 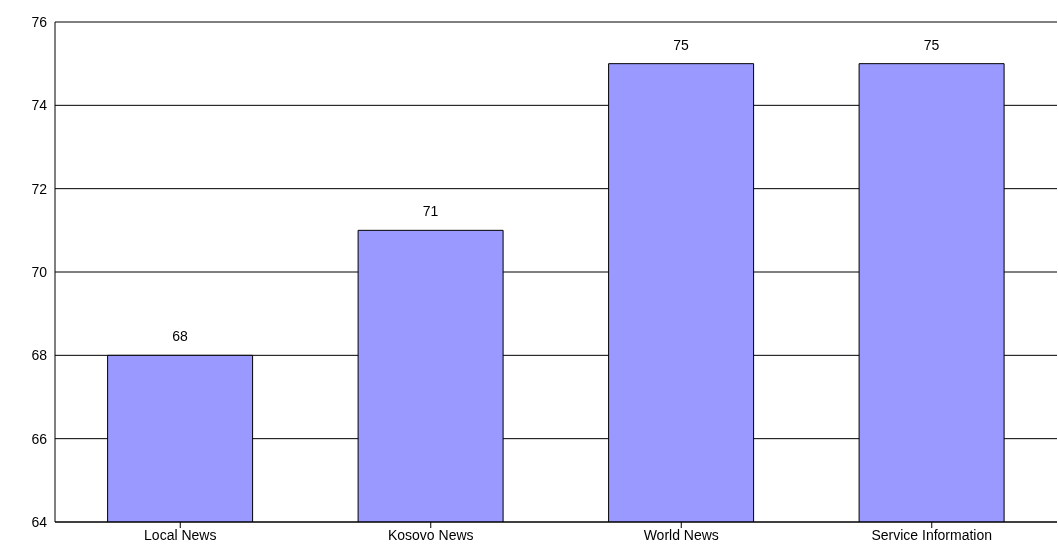 I want to click on y-tick-label: 76, so click(x=39, y=21).